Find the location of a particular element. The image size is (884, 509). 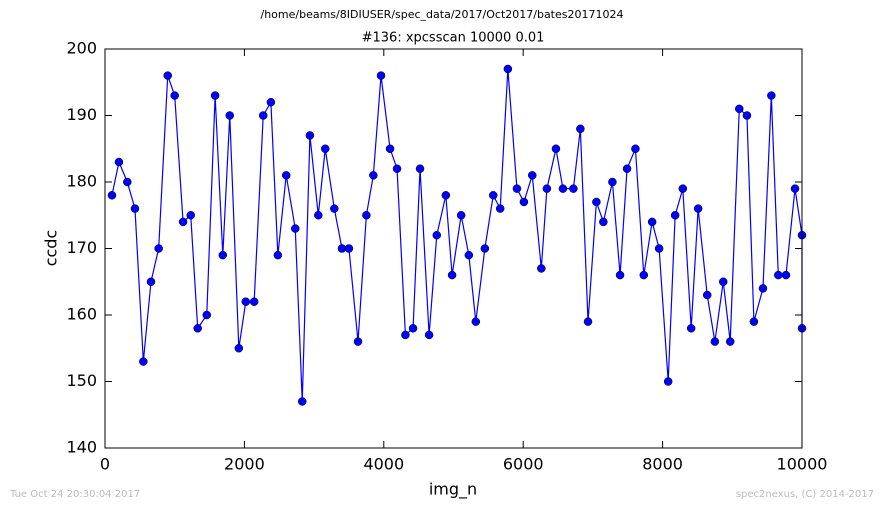

y-tick-label: 180 is located at coordinates (81, 181).